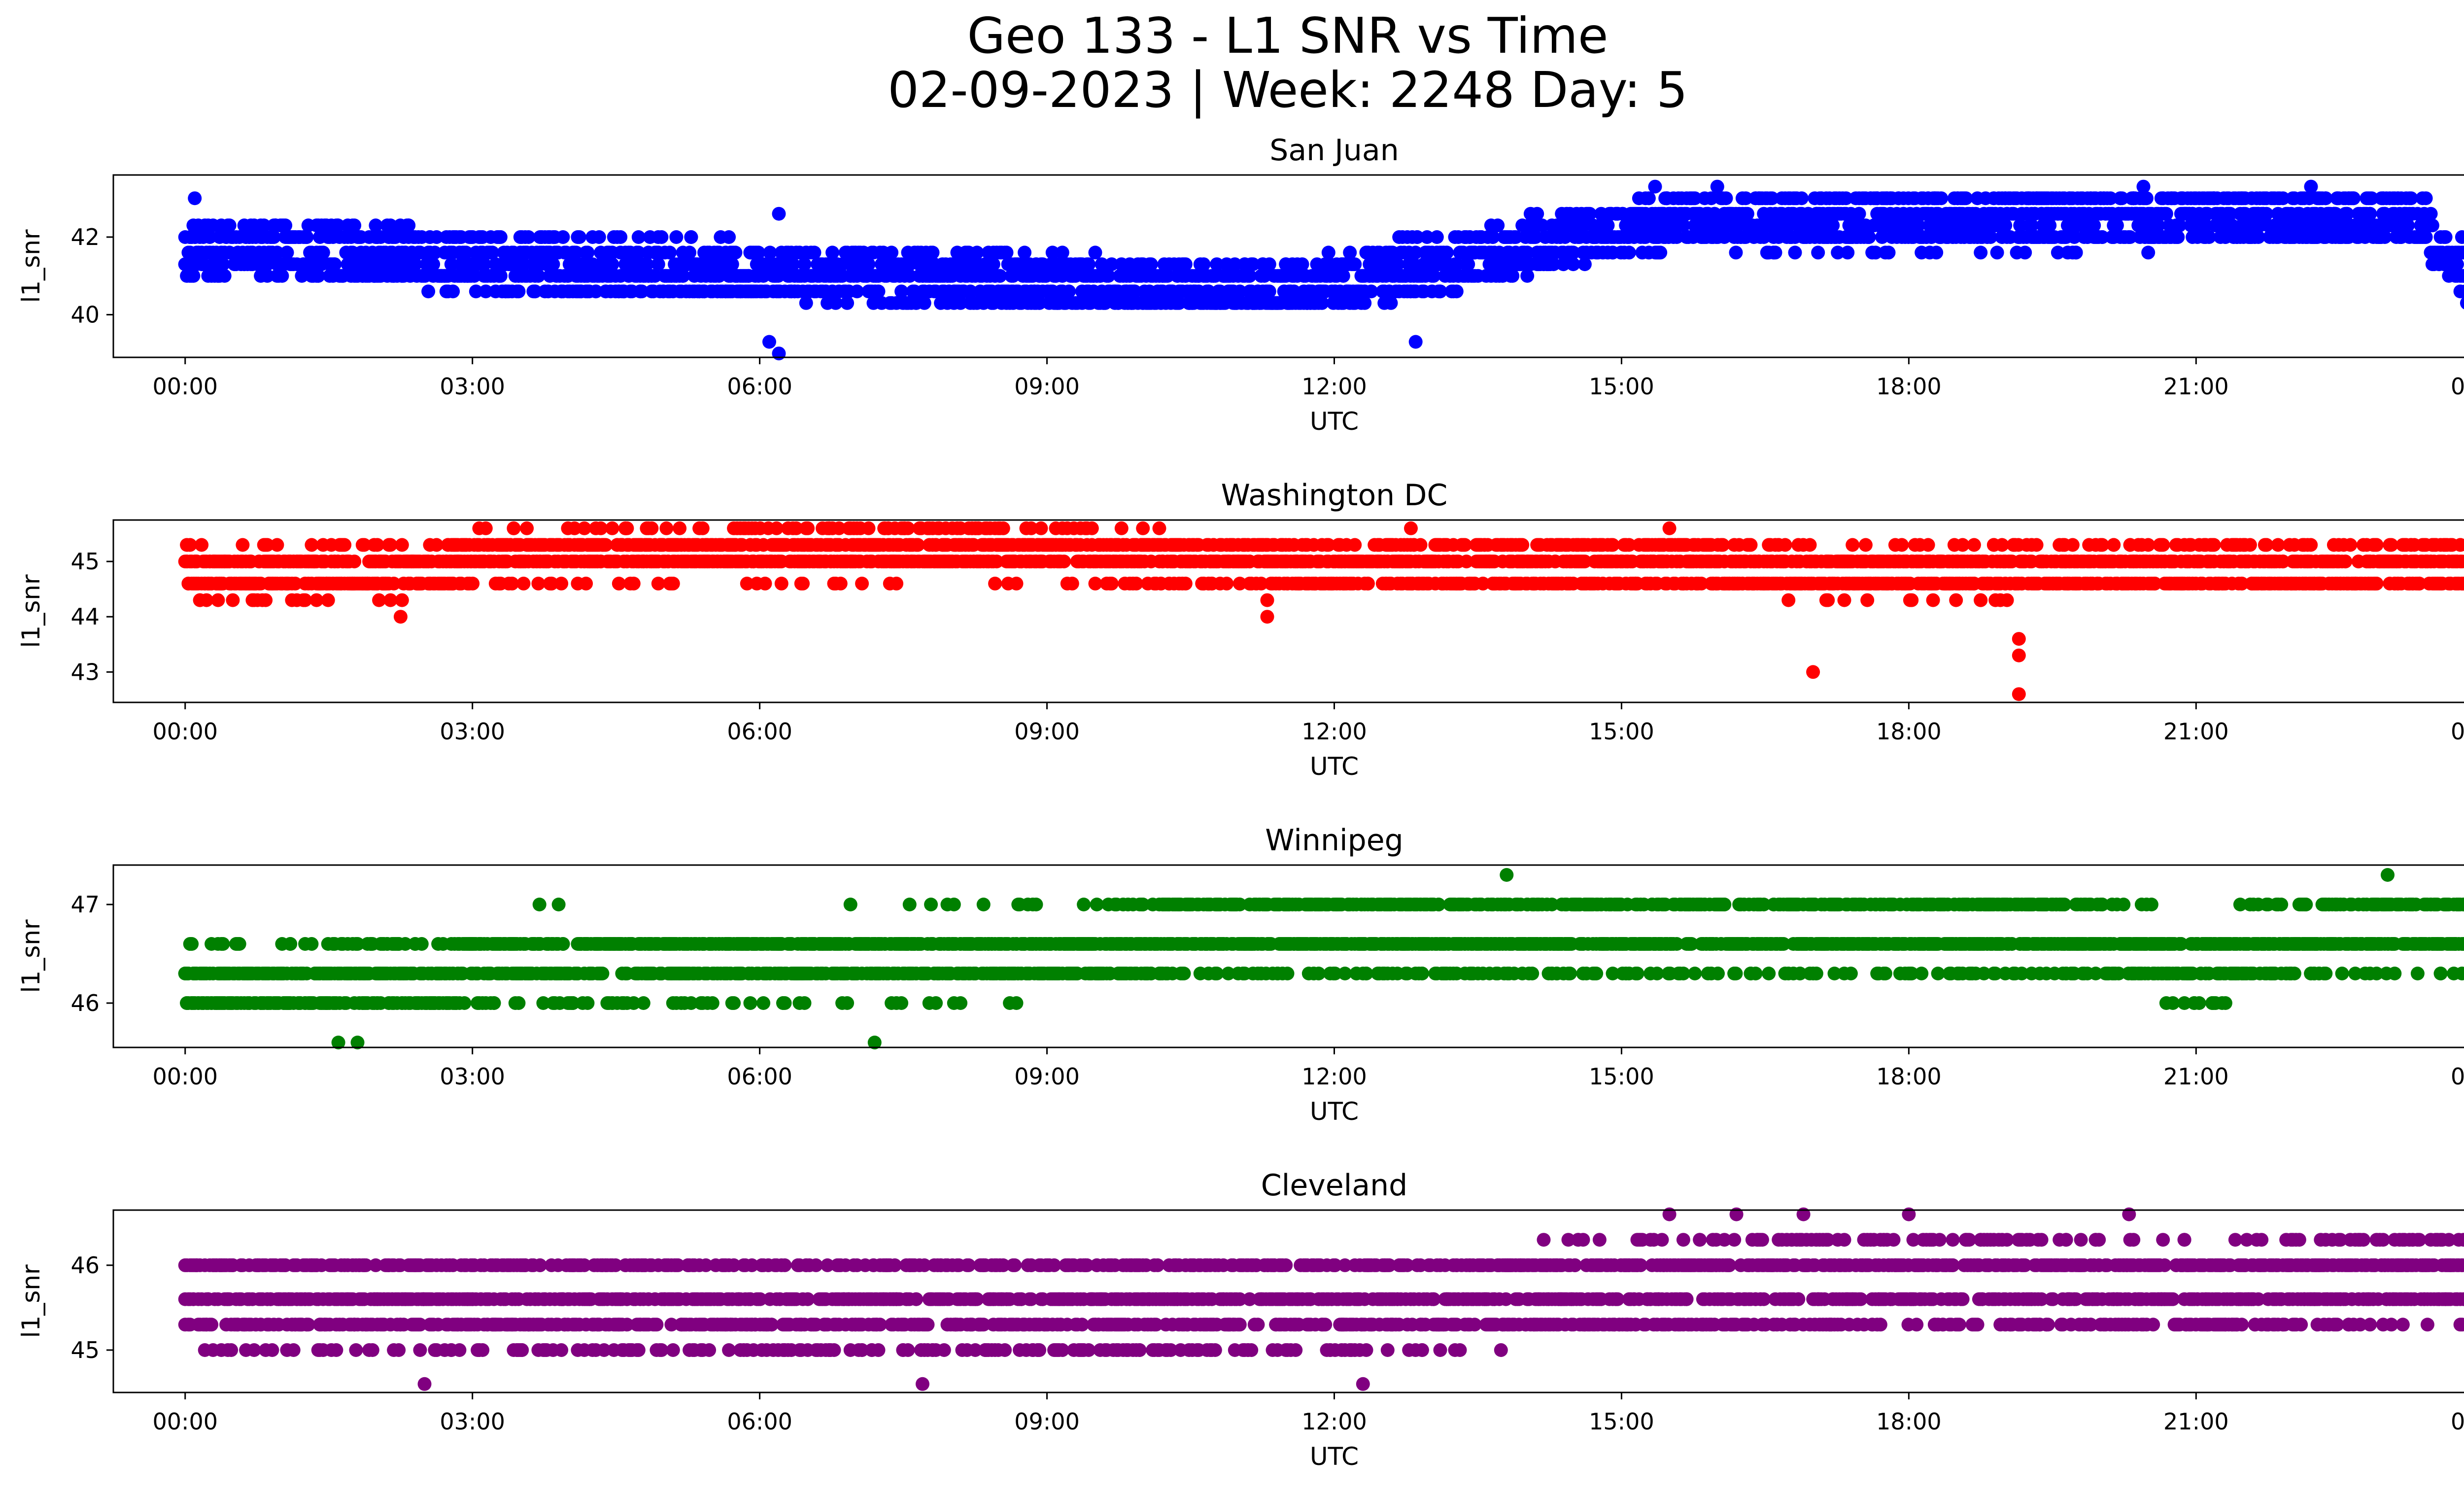  What do you see at coordinates (472, 386) in the screenshot?
I see `x-tick-label: 03:00` at bounding box center [472, 386].